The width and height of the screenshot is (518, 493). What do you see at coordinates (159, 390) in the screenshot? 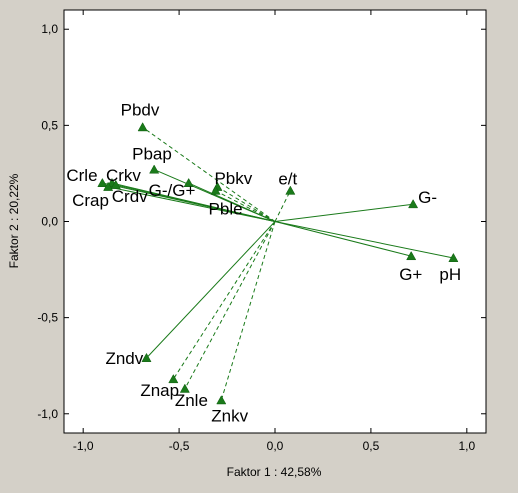
I see `point-label-znap: Znap` at bounding box center [159, 390].